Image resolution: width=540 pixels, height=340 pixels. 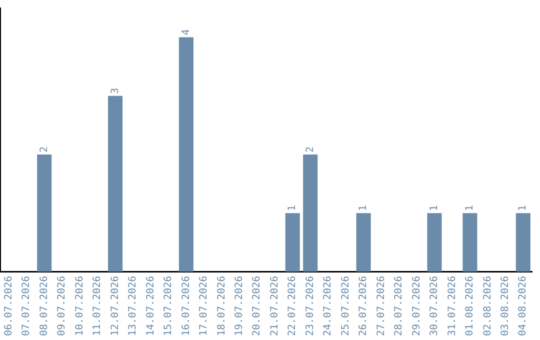 I want to click on x-tick-label: 07.07.2026, so click(x=26, y=306).